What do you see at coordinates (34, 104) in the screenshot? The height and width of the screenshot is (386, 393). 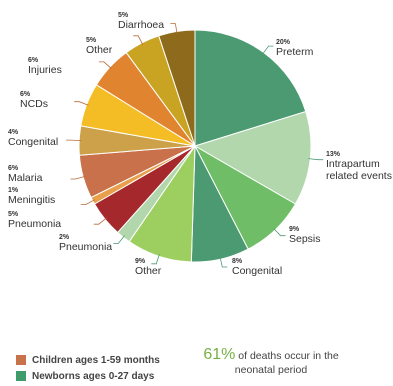 I see `slice-name-label: NCDs` at bounding box center [34, 104].